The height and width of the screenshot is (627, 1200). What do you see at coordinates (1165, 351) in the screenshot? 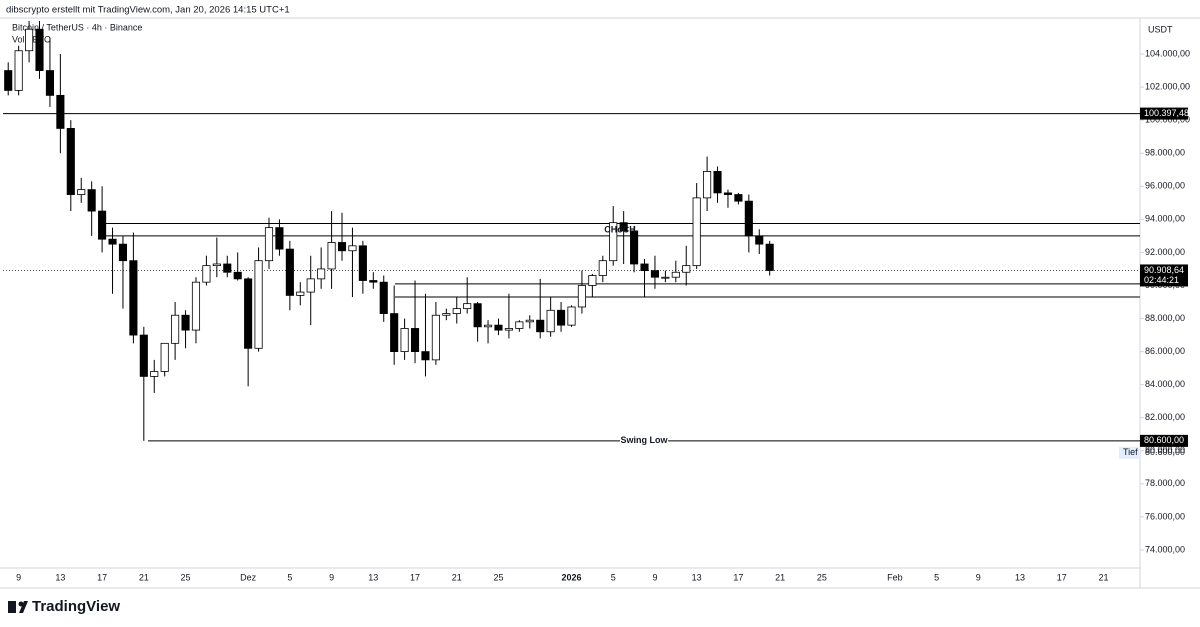
I see `y-tick-label: 86.000,00` at bounding box center [1165, 351].